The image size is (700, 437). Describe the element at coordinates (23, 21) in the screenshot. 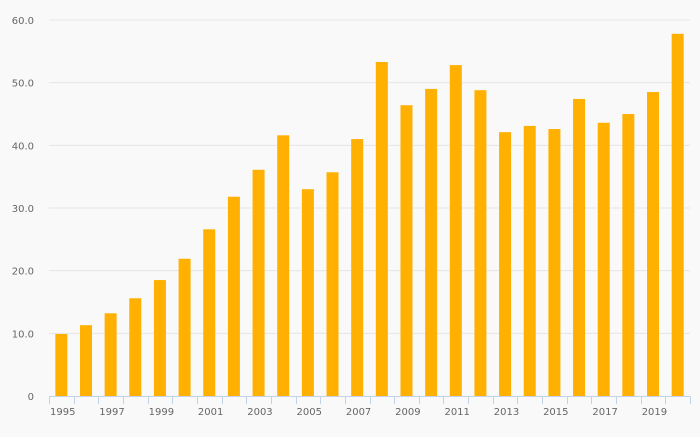

I see `y-tick-label: 60.0` at that location.